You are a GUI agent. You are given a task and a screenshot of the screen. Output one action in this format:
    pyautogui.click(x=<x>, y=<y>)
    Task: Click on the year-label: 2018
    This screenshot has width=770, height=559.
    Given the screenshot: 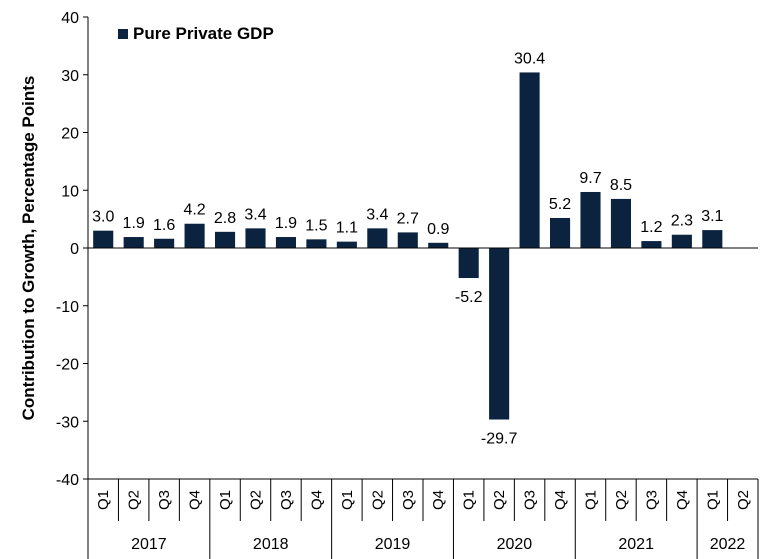 What is the action you would take?
    pyautogui.click(x=271, y=544)
    